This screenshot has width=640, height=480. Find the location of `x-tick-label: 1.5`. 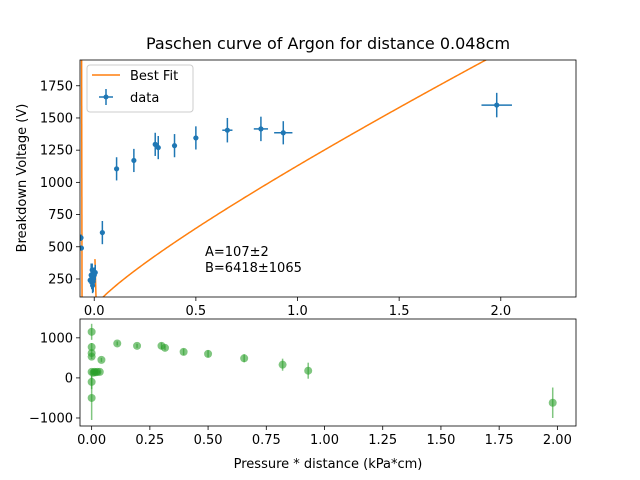

x-tick-label: 1.5 is located at coordinates (399, 311).